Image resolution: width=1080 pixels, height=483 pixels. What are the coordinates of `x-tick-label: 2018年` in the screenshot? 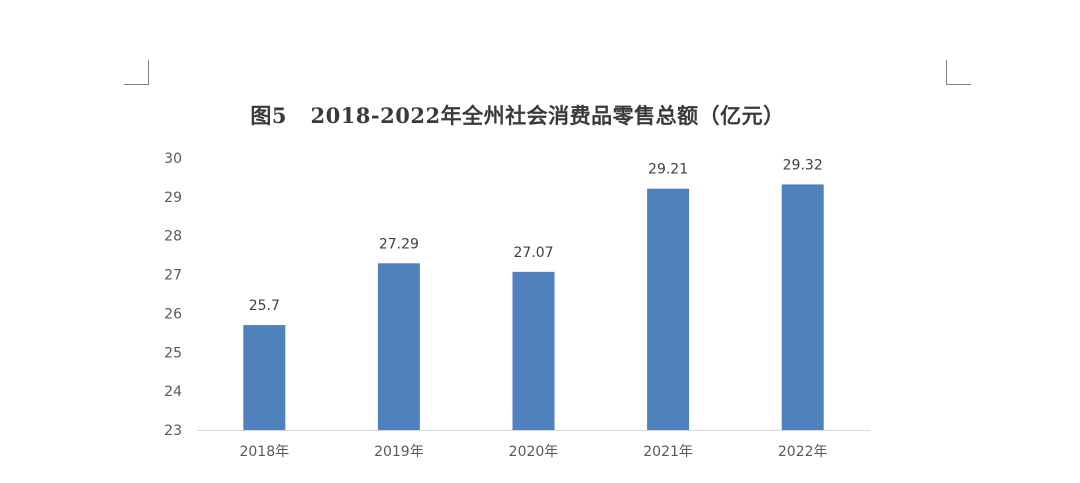 It's located at (264, 452).